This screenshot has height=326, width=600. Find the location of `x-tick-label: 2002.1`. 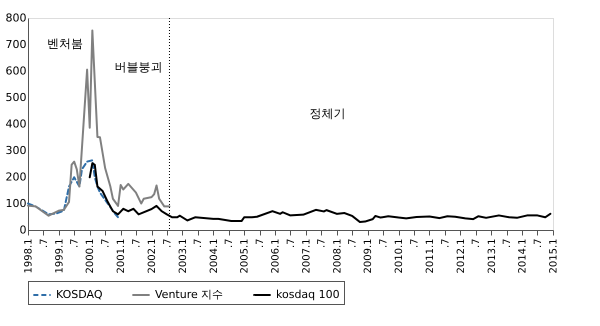

x-tick-label: 2002.1 is located at coordinates (152, 256).